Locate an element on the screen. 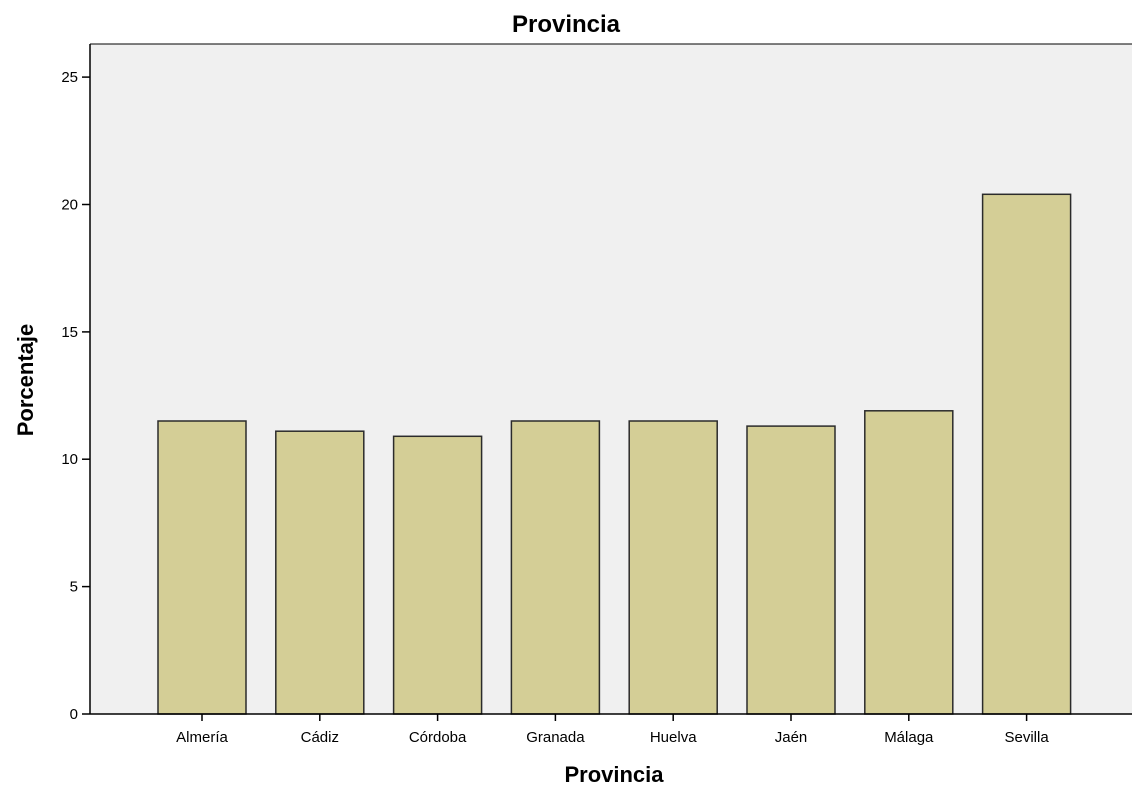  bar-málaga is located at coordinates (909, 562).